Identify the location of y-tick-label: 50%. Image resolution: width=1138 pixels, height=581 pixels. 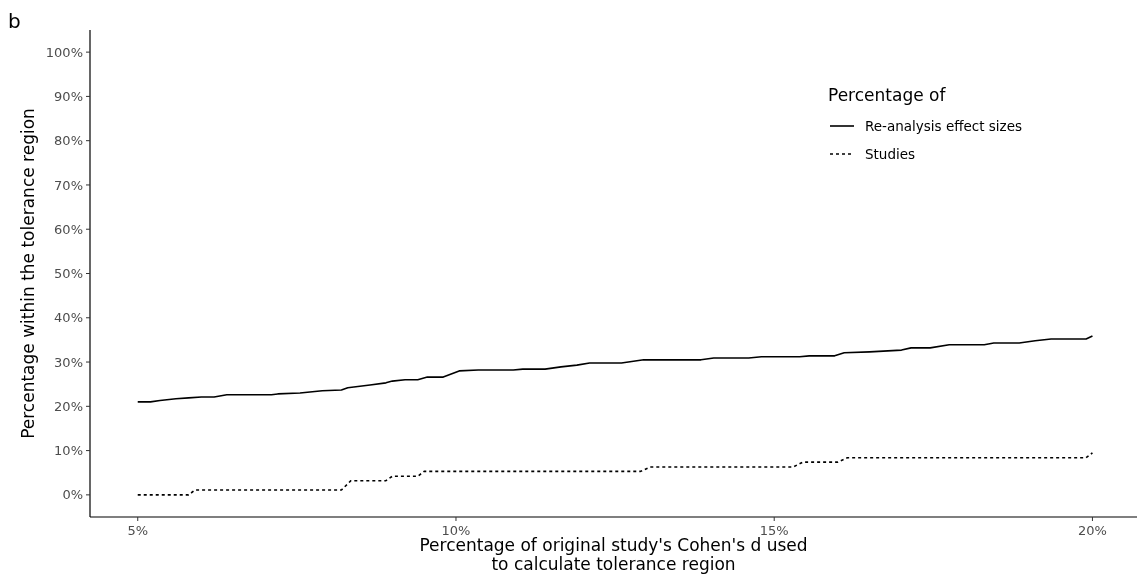
(68, 274).